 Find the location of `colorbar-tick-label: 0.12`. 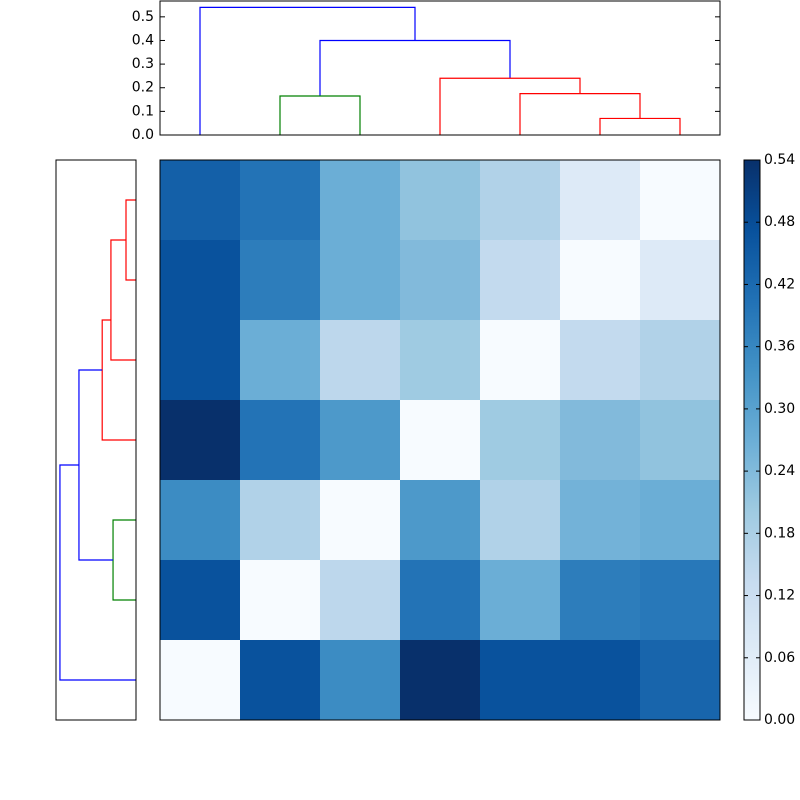

colorbar-tick-label: 0.12 is located at coordinates (779, 596).